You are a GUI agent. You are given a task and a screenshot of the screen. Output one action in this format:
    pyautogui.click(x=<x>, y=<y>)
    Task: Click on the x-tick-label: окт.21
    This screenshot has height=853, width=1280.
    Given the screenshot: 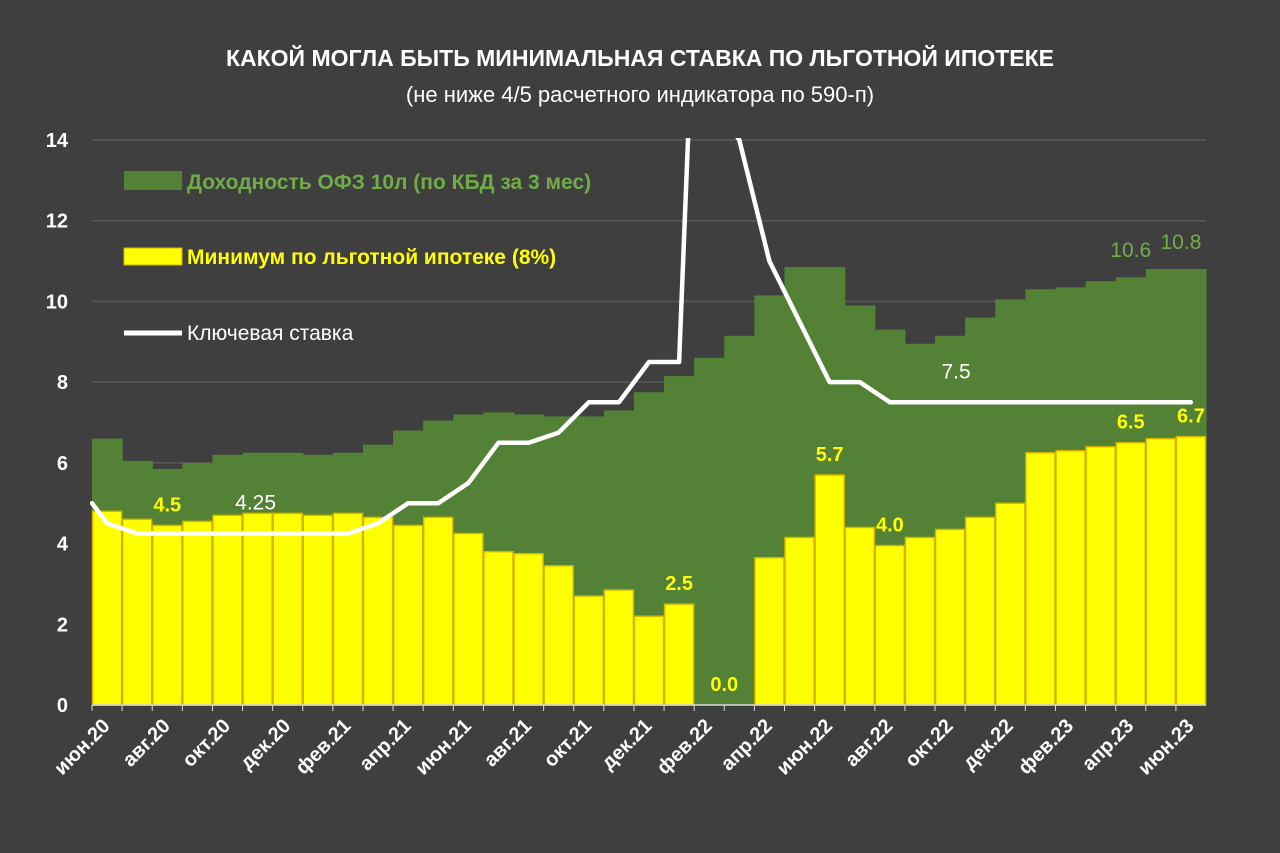 What is the action you would take?
    pyautogui.click(x=568, y=743)
    